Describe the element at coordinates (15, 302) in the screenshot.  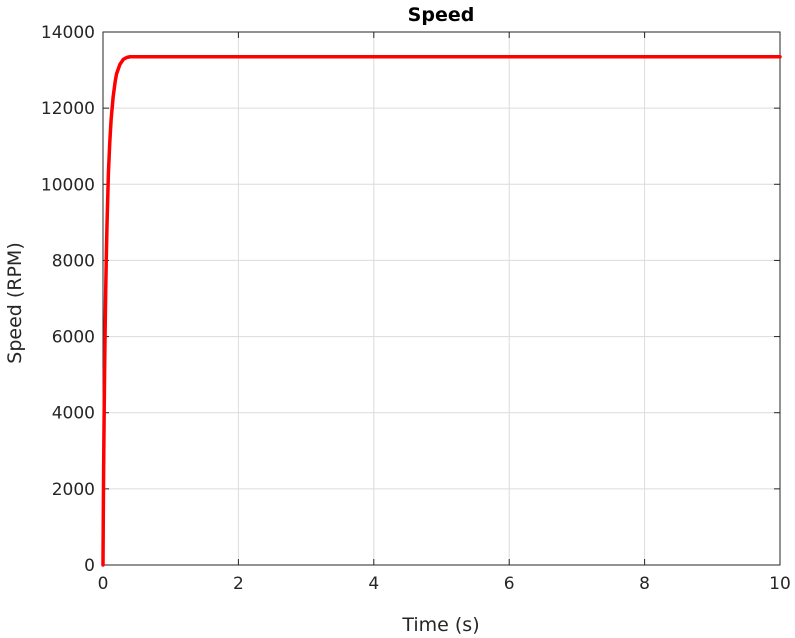
I see `y-axis-label: Speed (RPM)` at that location.